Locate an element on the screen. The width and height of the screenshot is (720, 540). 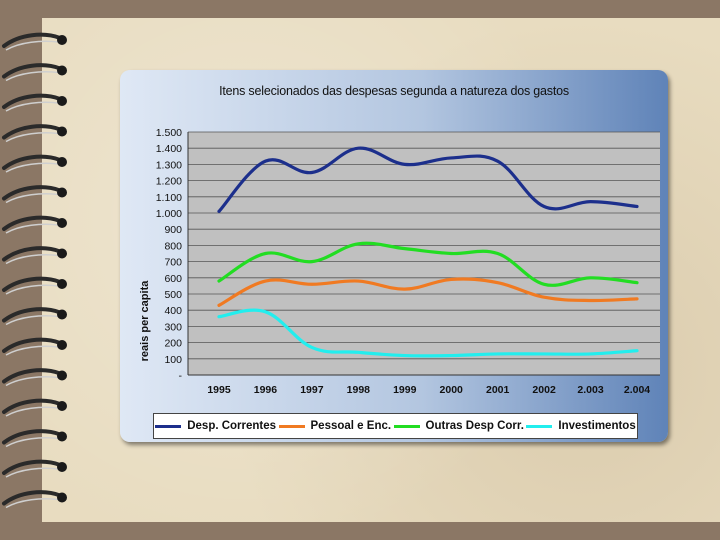
legend-label: Pessoal e Enc. is located at coordinates (351, 426).